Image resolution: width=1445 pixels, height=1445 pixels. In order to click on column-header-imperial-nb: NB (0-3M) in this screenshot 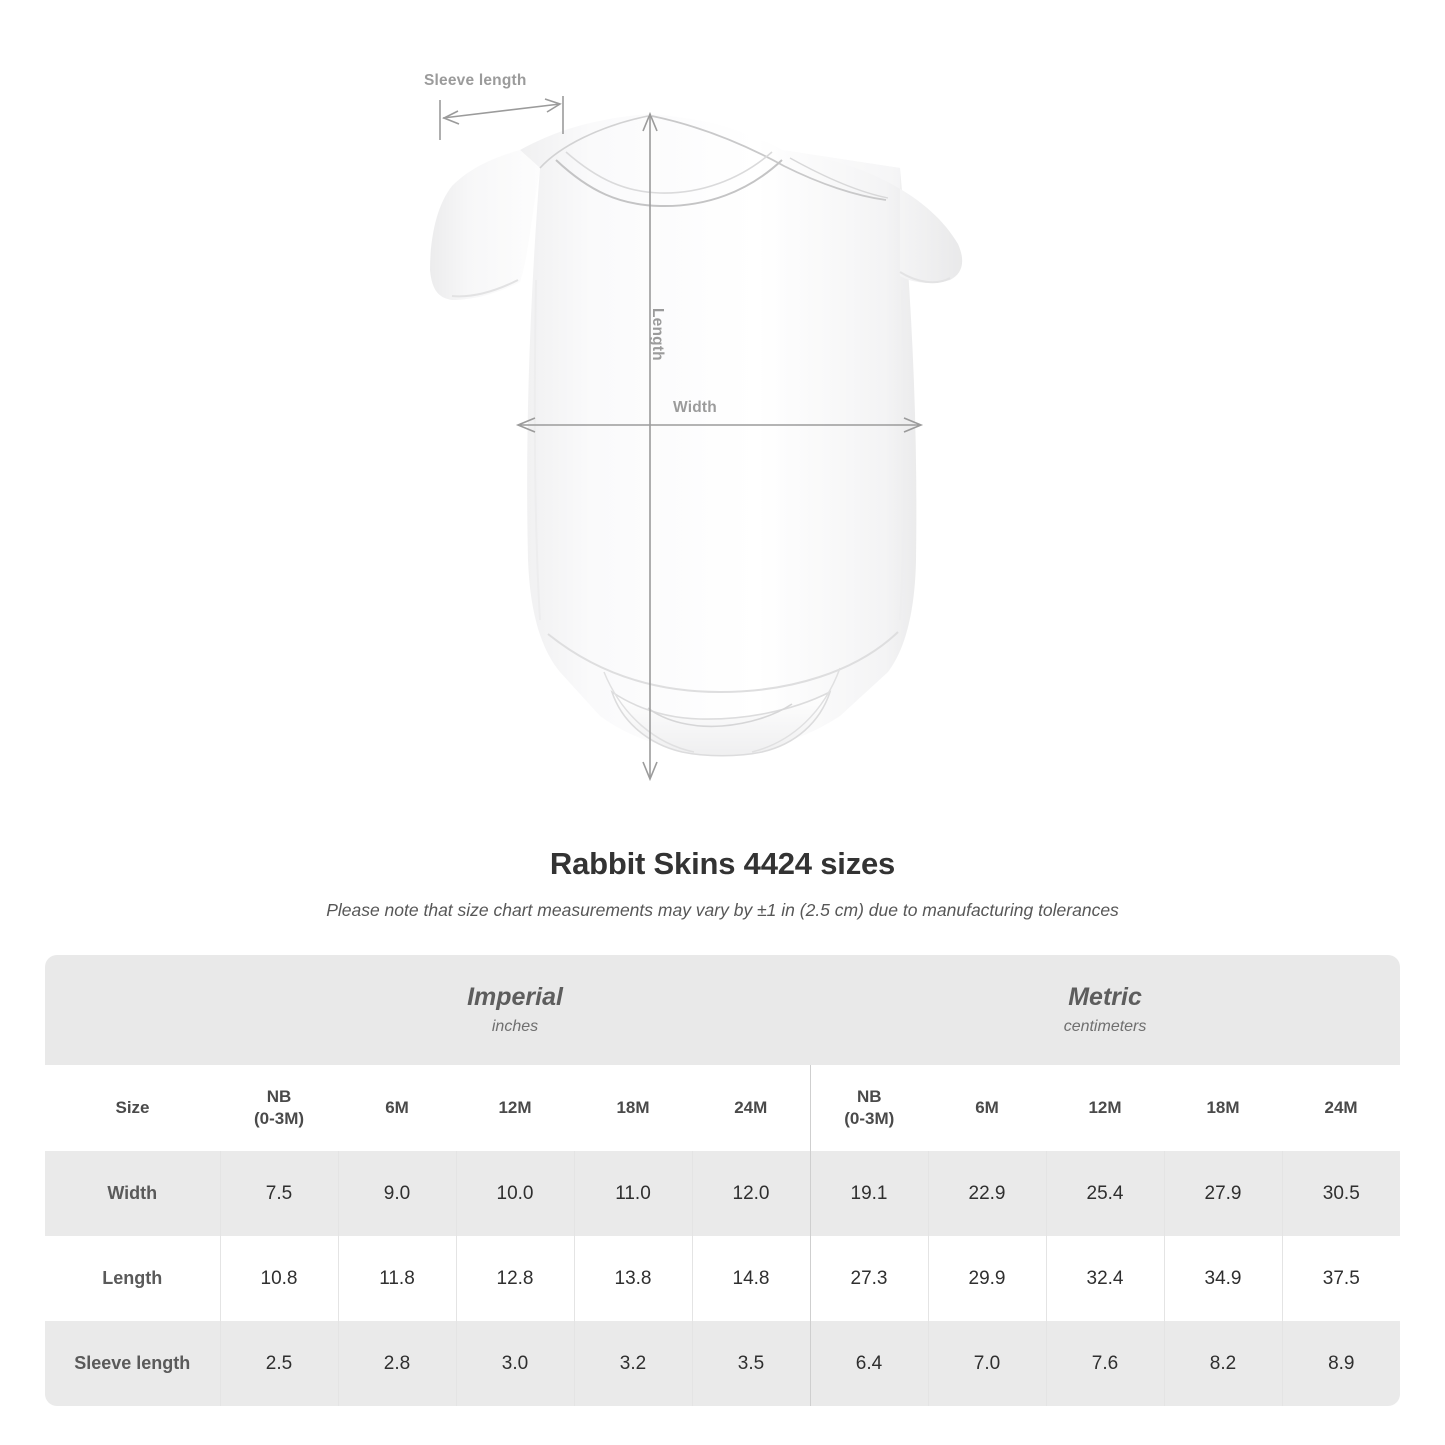, I will do `click(279, 1108)`.